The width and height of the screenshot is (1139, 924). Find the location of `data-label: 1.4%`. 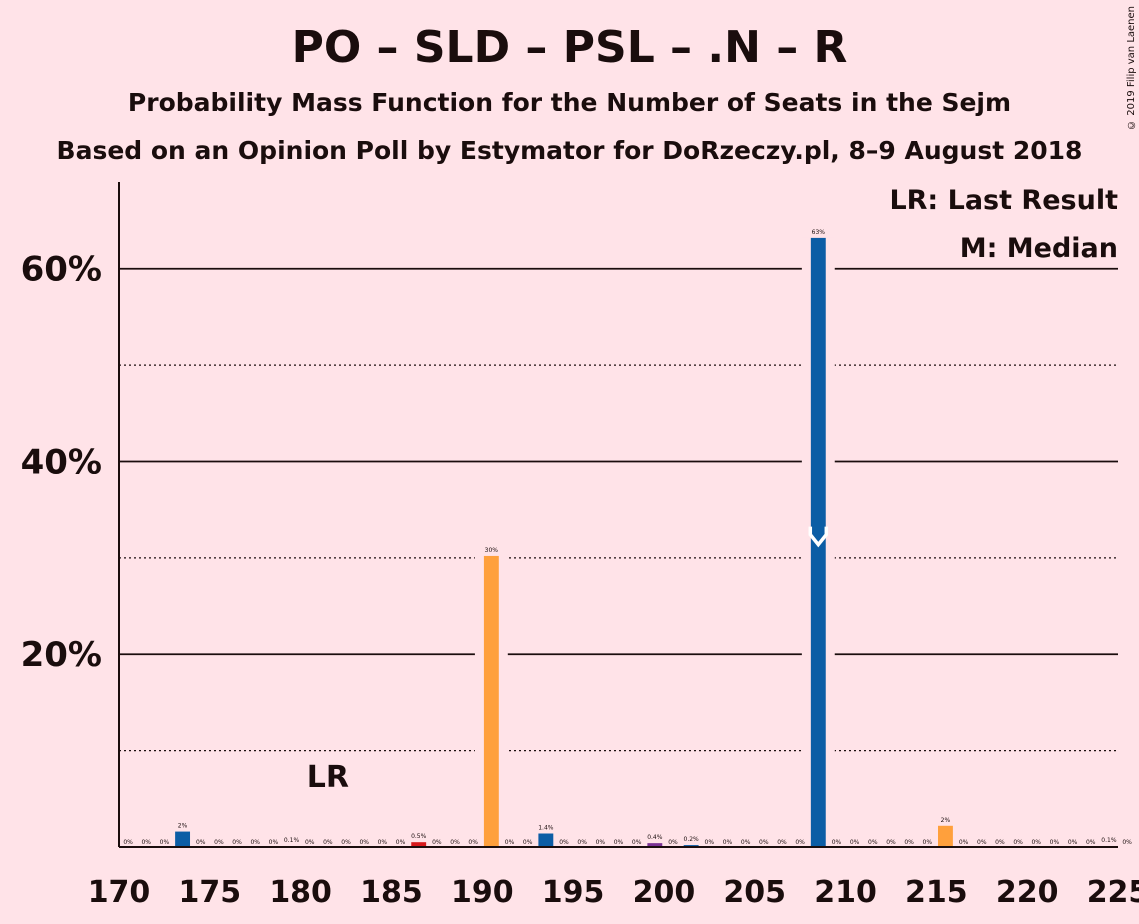

data-label: 1.4% is located at coordinates (546, 828).